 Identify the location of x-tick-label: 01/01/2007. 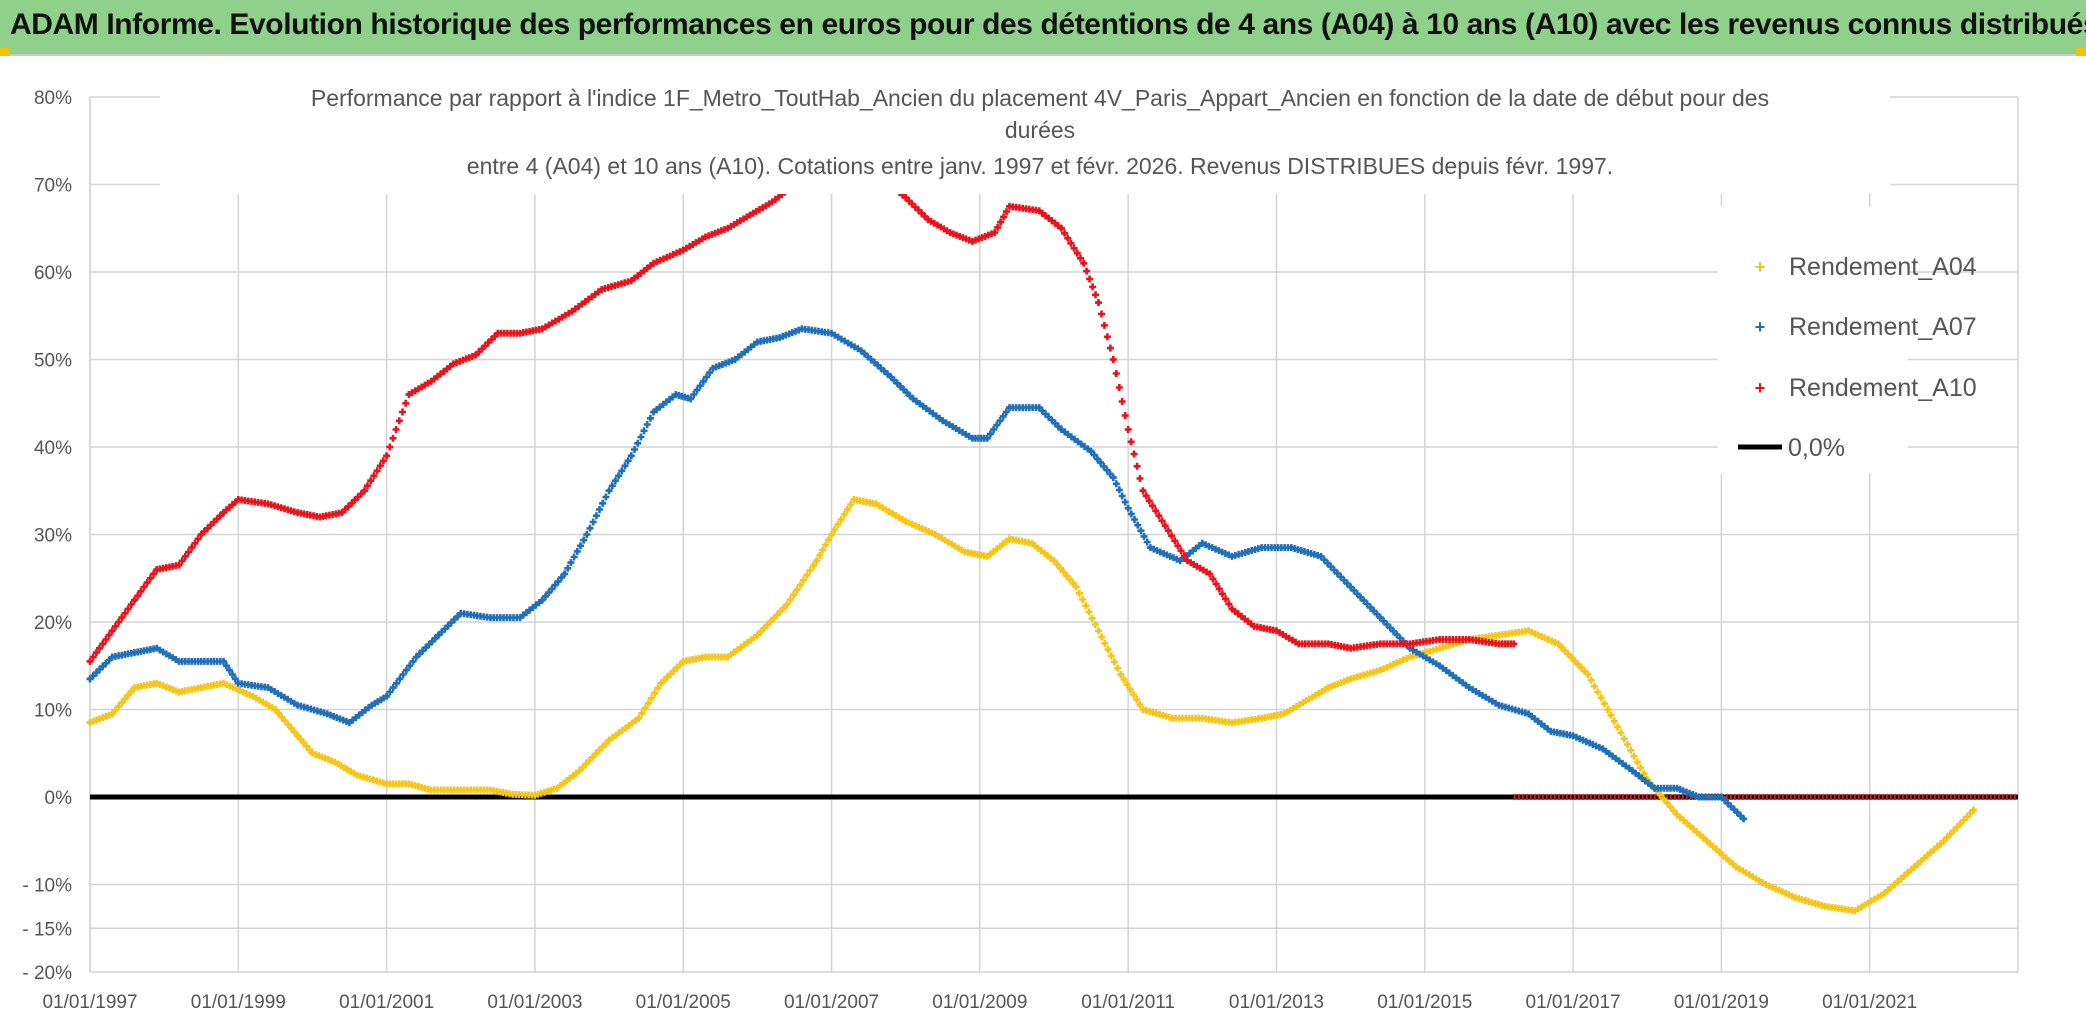
(831, 1002).